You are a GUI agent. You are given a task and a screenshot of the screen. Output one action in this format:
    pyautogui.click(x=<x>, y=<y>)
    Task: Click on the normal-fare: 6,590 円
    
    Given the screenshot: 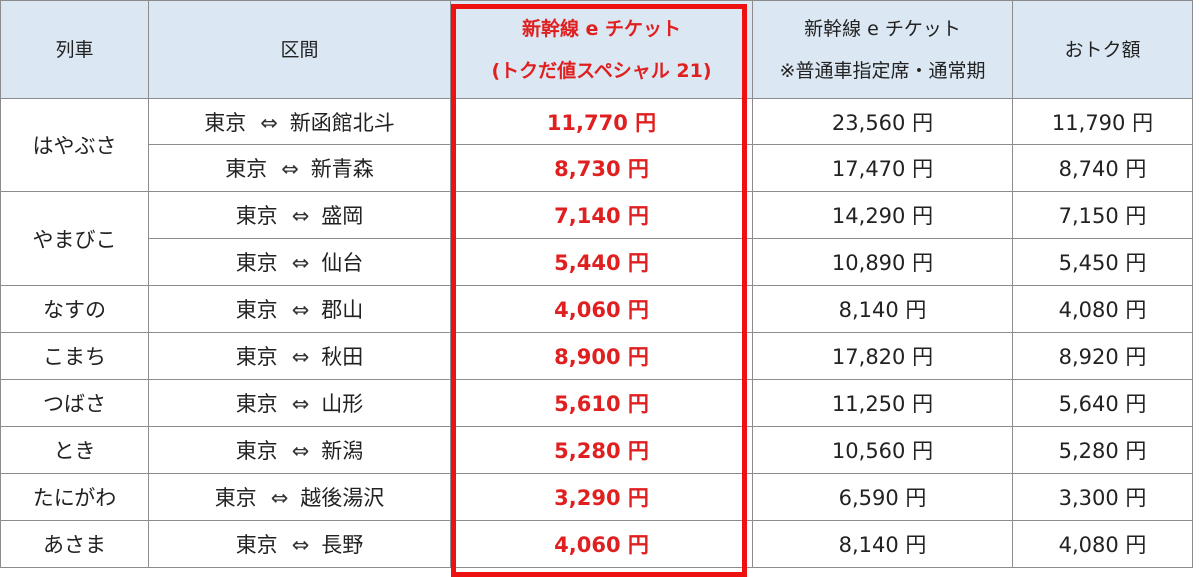 What is the action you would take?
    pyautogui.click(x=882, y=497)
    